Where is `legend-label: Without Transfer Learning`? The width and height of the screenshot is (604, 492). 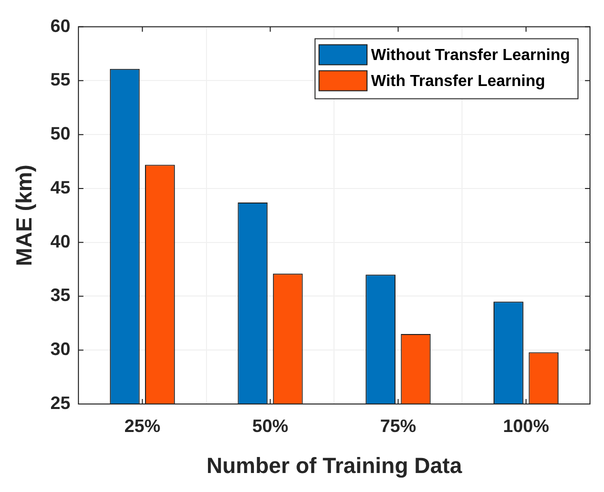 legend-label: Without Transfer Learning is located at coordinates (470, 55).